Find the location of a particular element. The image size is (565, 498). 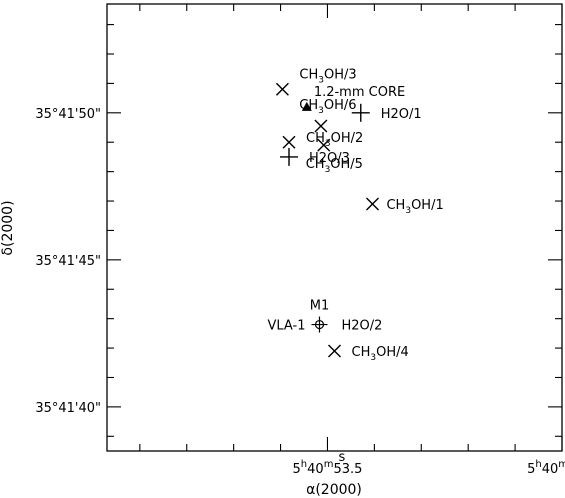

circle-plus-marker is located at coordinates (319, 324).